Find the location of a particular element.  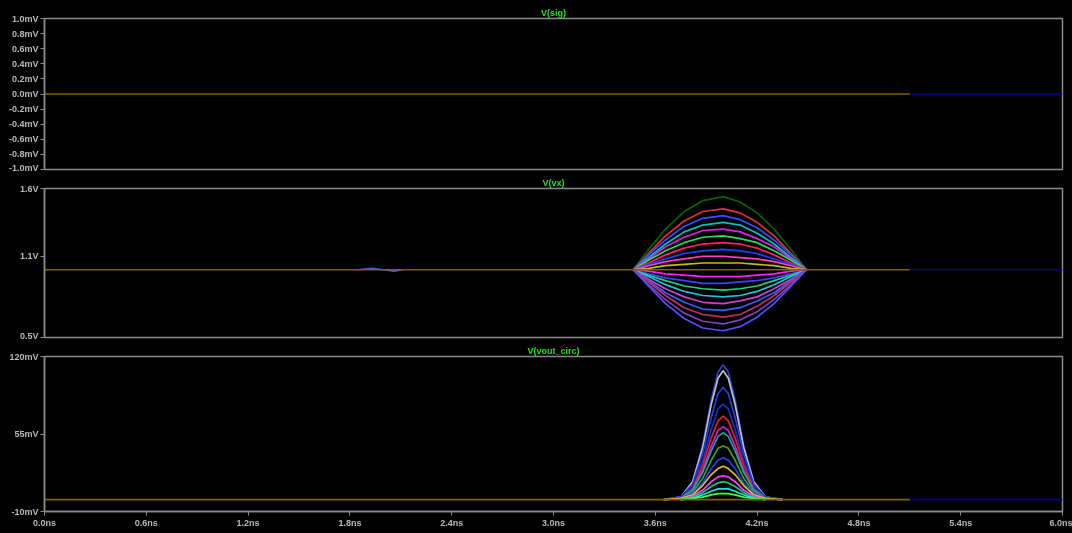

x-tick-label: 4.2ns is located at coordinates (757, 522).